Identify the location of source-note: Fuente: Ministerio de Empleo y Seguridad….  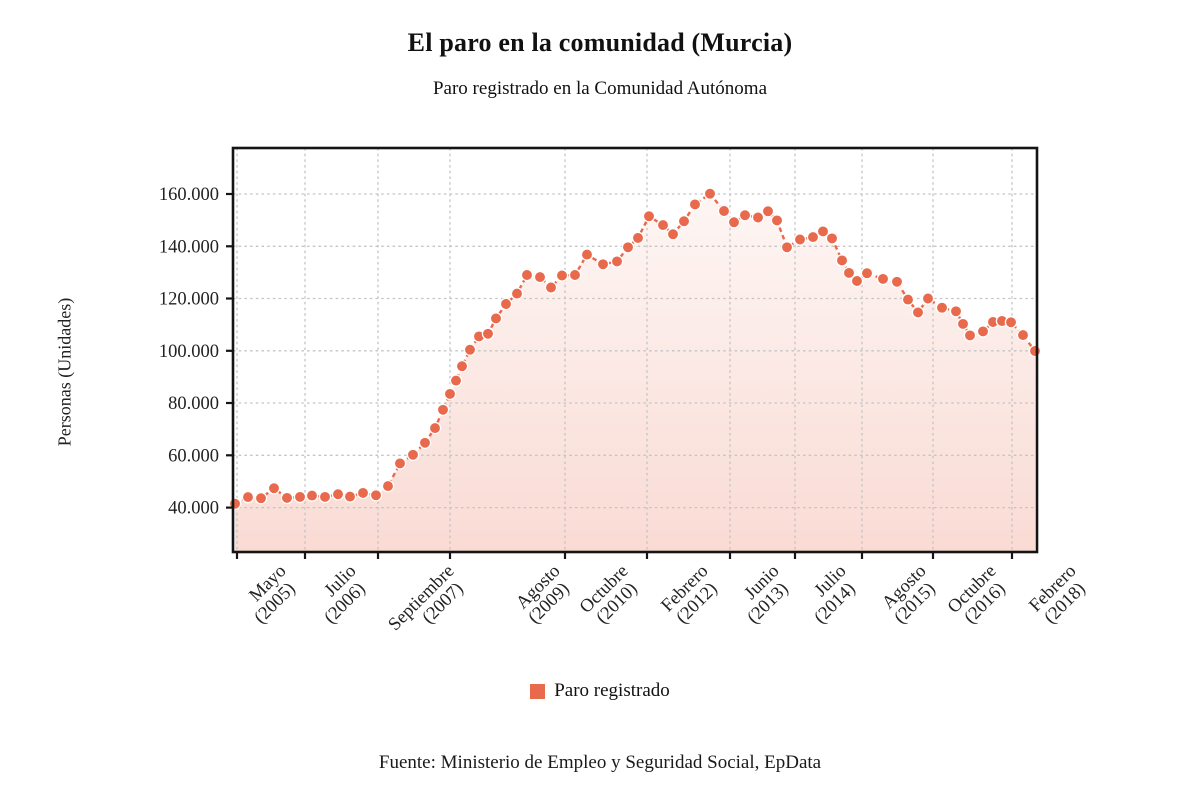
(600, 762).